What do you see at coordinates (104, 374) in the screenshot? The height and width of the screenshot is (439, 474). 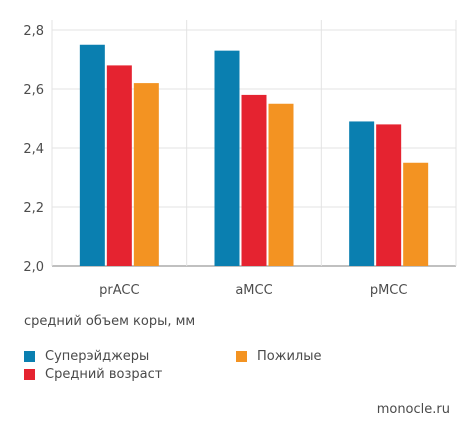 I see `legend-label-middle-age: Средний возраст` at bounding box center [104, 374].